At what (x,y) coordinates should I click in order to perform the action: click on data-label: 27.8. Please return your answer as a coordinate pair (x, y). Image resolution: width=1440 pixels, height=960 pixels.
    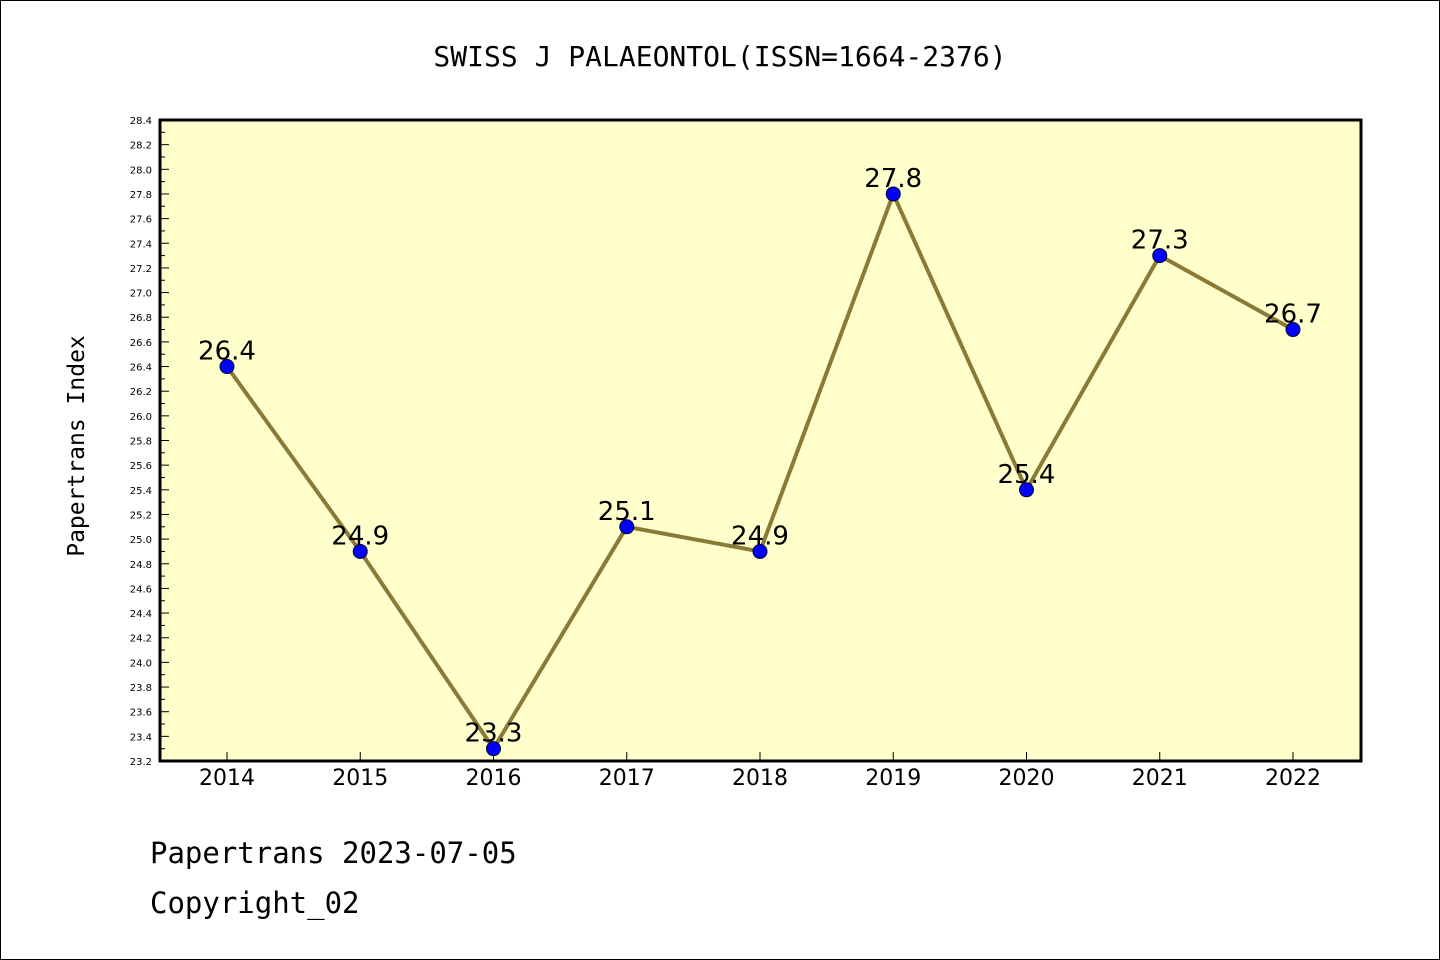
    Looking at the image, I should click on (893, 179).